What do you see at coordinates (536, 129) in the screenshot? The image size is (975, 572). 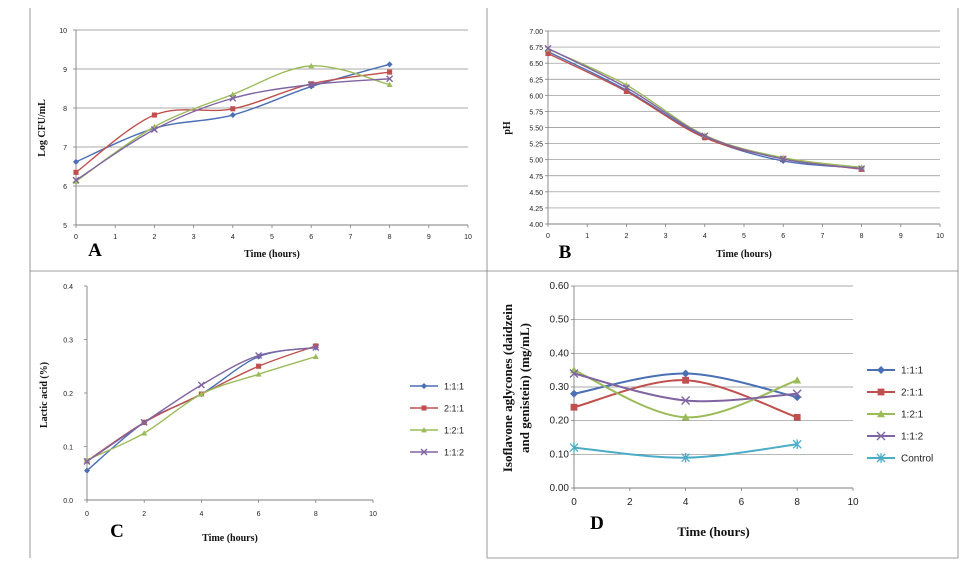 I see `y-tick-label: 5.50` at bounding box center [536, 129].